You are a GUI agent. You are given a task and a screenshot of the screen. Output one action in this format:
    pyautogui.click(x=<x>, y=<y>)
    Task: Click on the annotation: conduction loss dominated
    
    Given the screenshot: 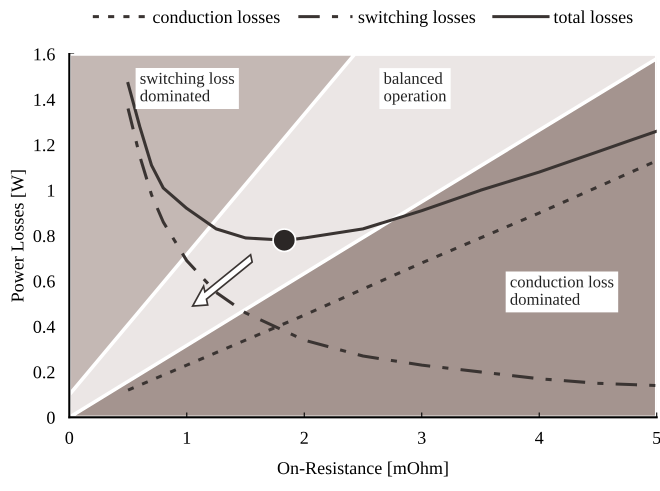 What is the action you would take?
    pyautogui.click(x=562, y=290)
    